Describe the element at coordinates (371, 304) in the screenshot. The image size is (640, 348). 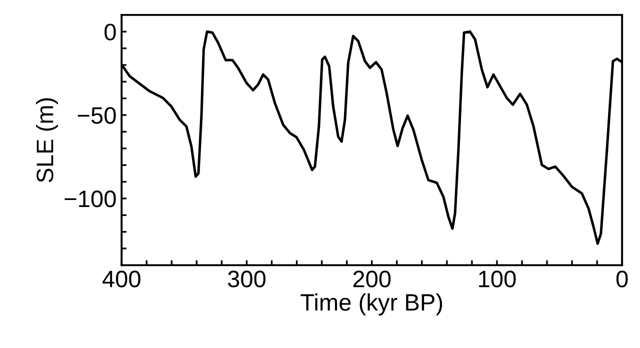
I see `x-axis-title: Time (kyr BP)` at that location.